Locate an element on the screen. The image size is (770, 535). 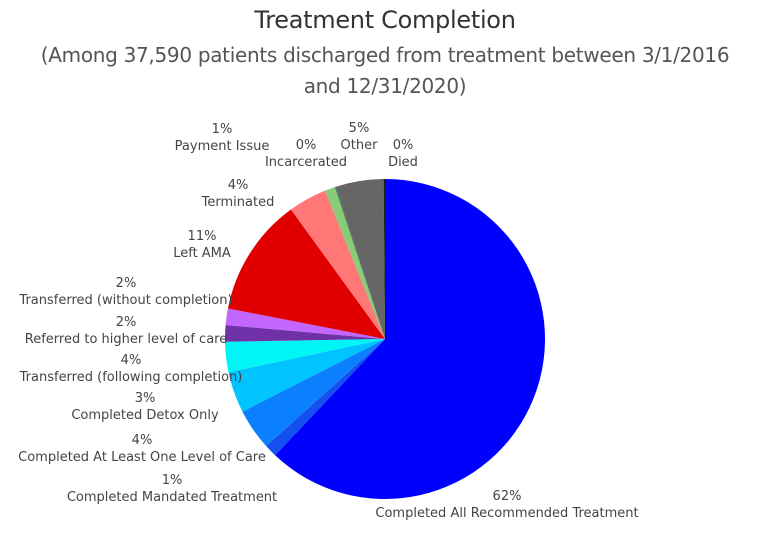
slice-name: Completed Detox Only is located at coordinates (145, 415).